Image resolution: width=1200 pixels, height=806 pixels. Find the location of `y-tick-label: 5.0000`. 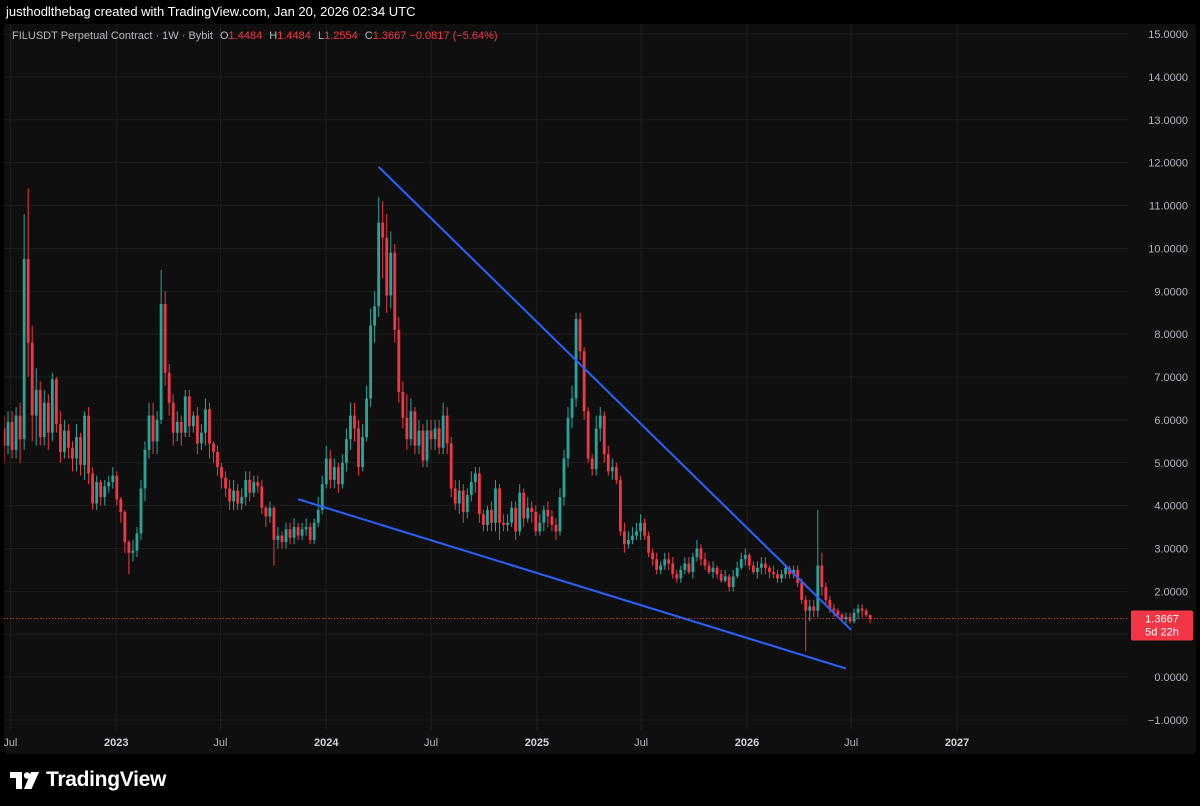

y-tick-label: 5.0000 is located at coordinates (1171, 464).